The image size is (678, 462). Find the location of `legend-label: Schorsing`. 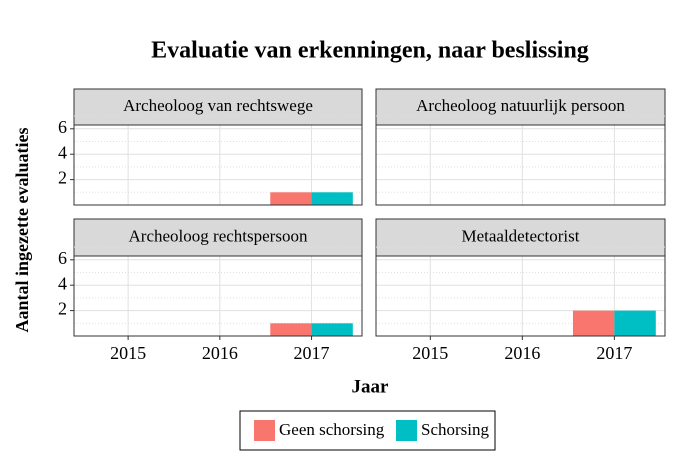

legend-label: Schorsing is located at coordinates (455, 429).